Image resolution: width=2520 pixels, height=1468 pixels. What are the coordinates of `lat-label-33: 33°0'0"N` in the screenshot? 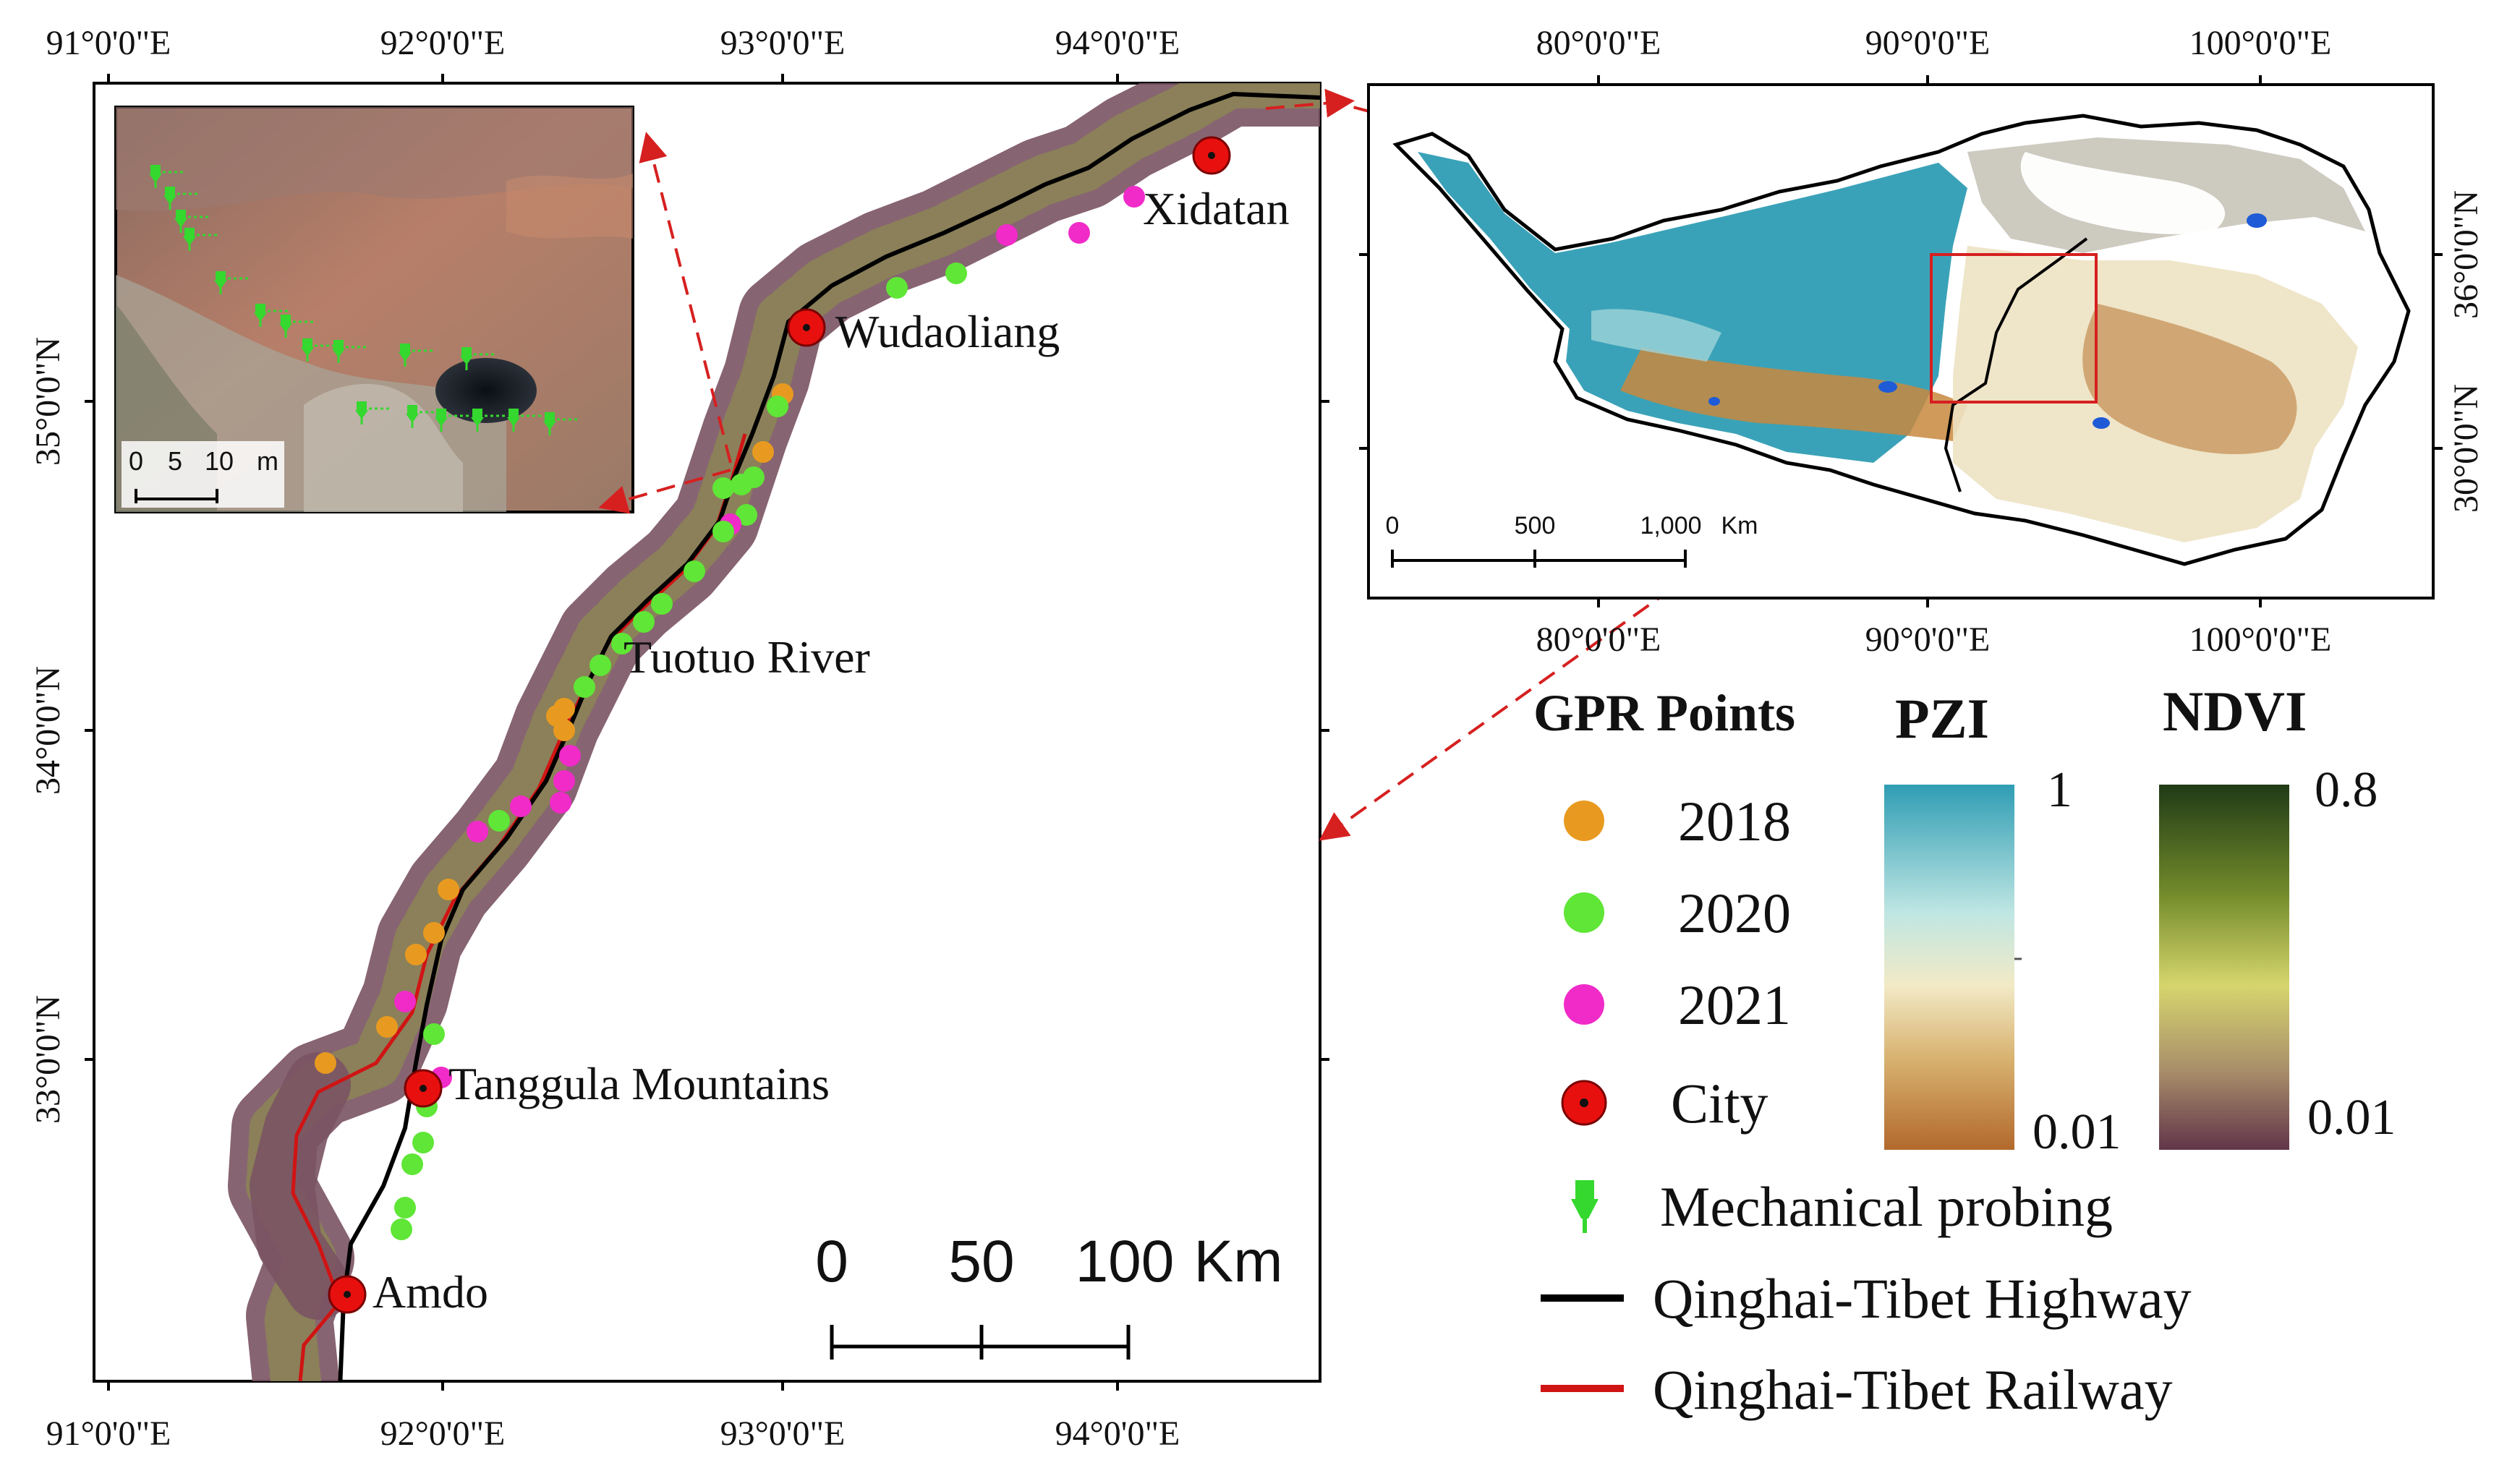 It's located at (48, 1059).